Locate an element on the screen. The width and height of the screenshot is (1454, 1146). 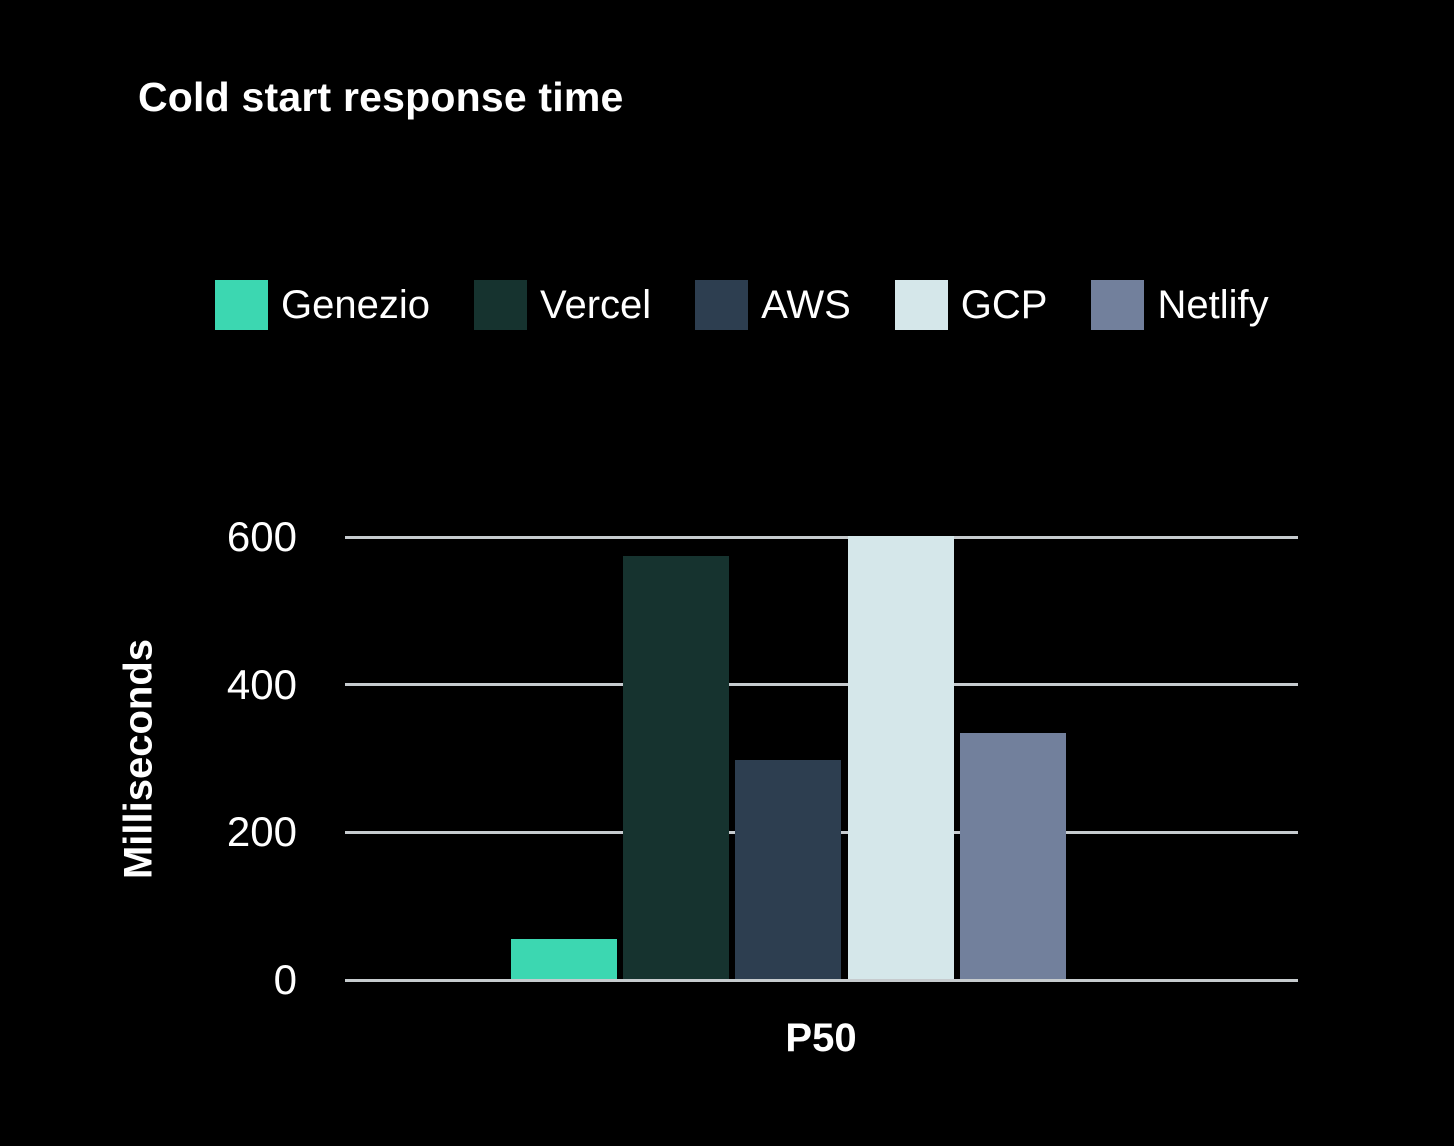
y-axis-title: Milliseconds is located at coordinates (138, 758).